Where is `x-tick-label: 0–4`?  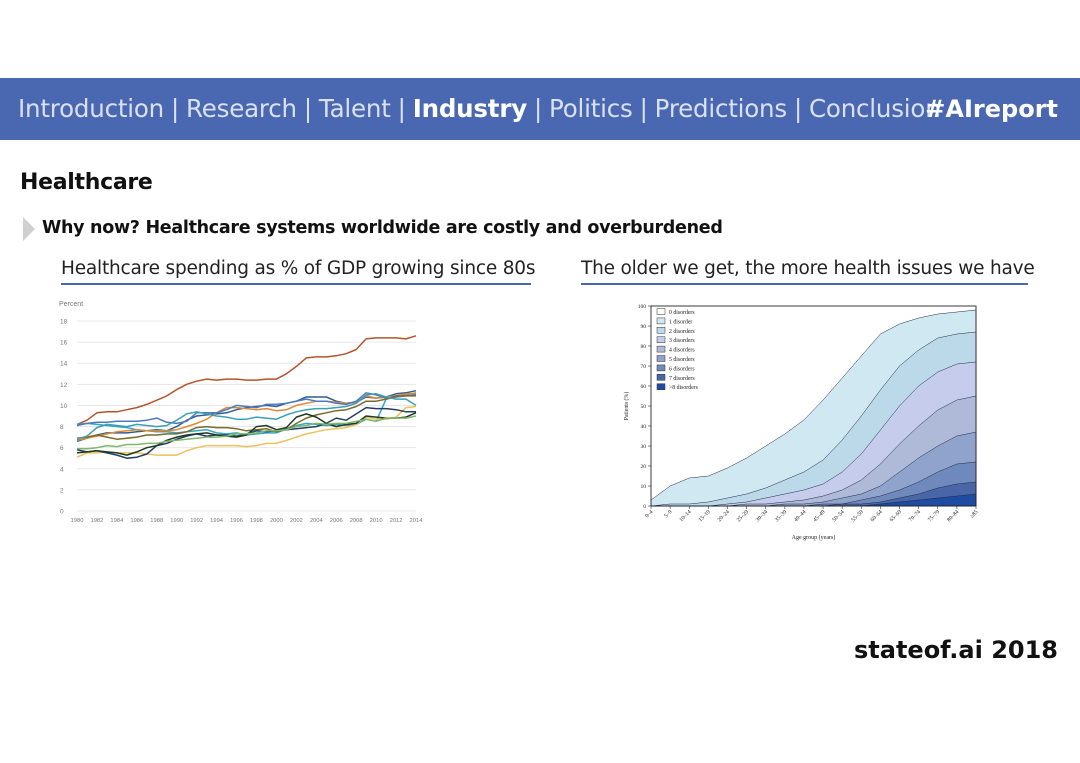 x-tick-label: 0–4 is located at coordinates (649, 514).